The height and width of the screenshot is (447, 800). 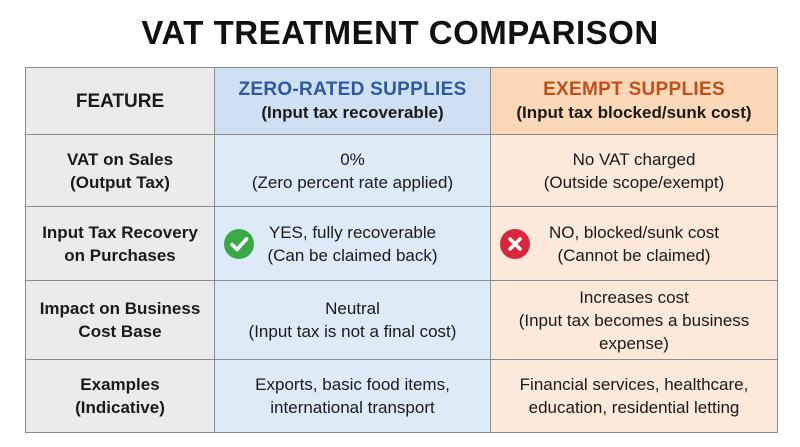 What do you see at coordinates (352, 232) in the screenshot?
I see `cell-line: YES, fully recoverable` at bounding box center [352, 232].